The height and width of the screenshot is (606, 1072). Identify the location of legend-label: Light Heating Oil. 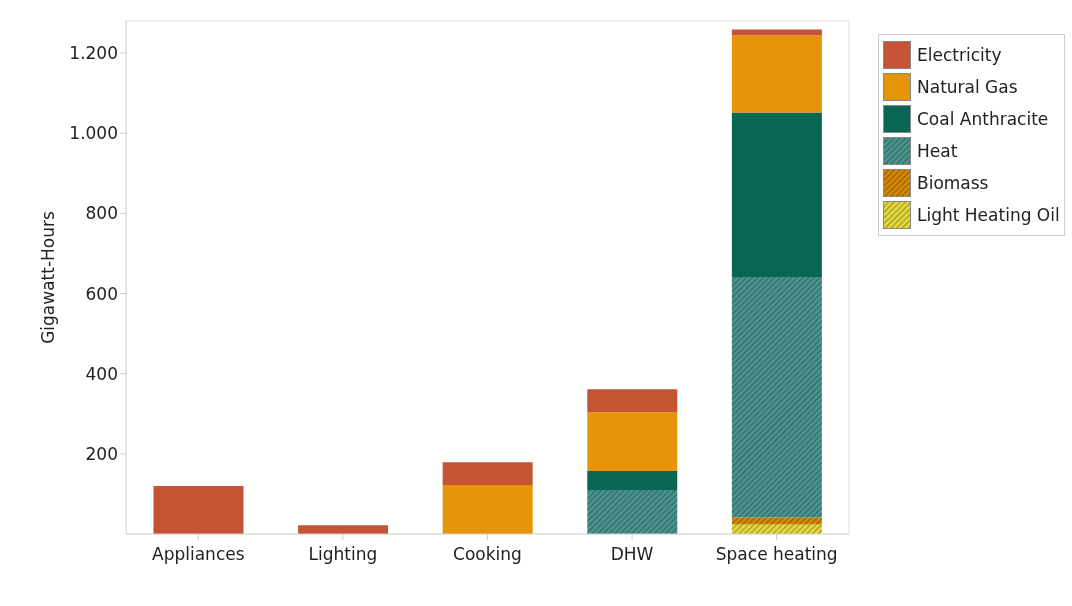
(988, 215).